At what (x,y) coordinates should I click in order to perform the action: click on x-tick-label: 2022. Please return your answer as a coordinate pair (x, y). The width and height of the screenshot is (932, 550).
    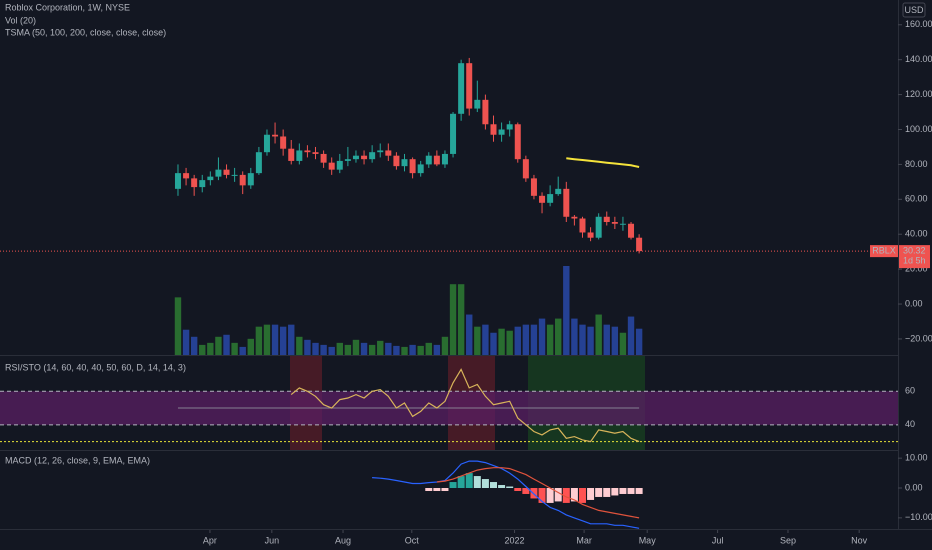
    Looking at the image, I should click on (515, 540).